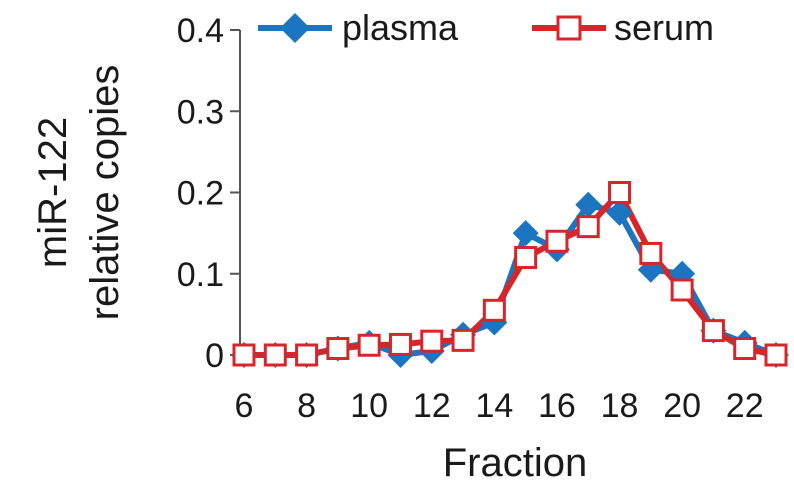 The width and height of the screenshot is (794, 485). I want to click on x-tick-label: 10, so click(369, 406).